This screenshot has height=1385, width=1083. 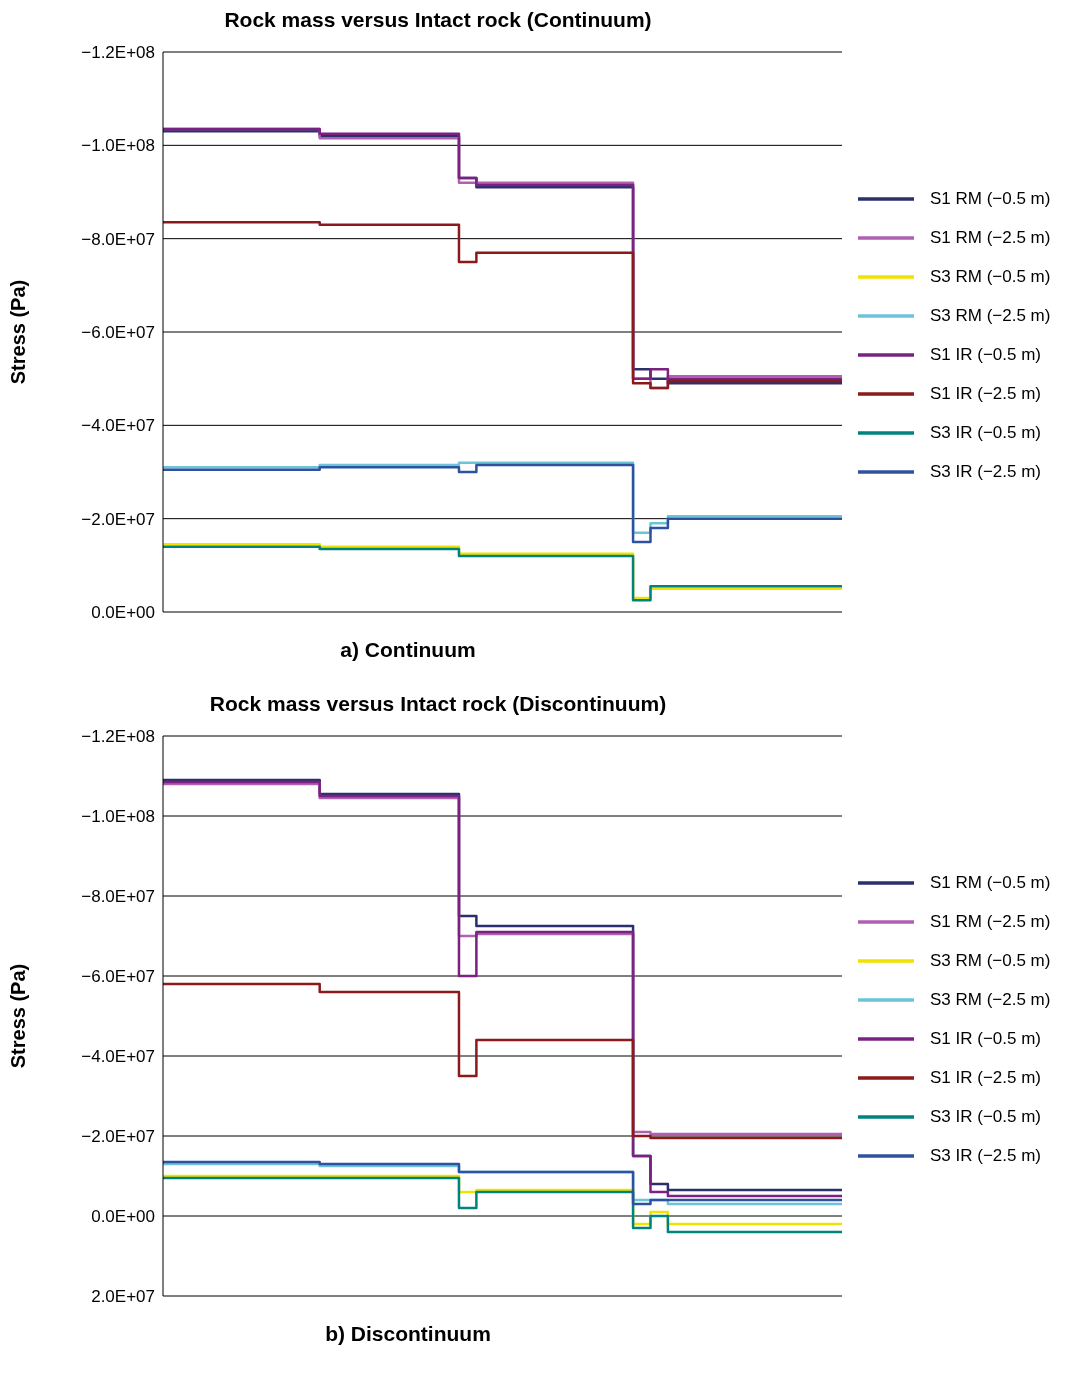 What do you see at coordinates (408, 1334) in the screenshot?
I see `x-axis-title: b) Discontinuum` at bounding box center [408, 1334].